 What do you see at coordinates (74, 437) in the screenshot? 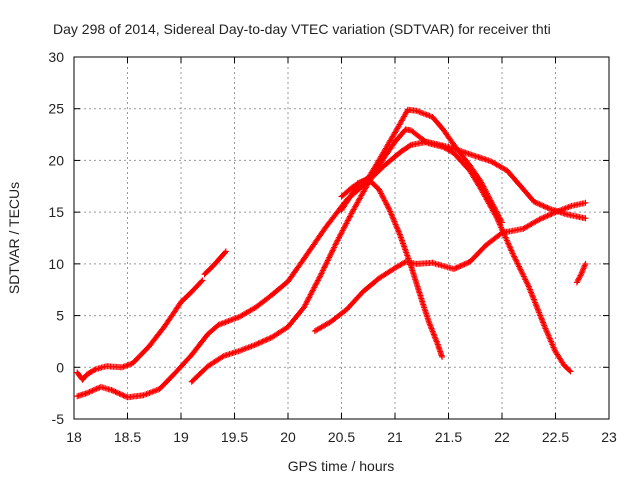
I see `x-tick-label-0: 18` at bounding box center [74, 437].